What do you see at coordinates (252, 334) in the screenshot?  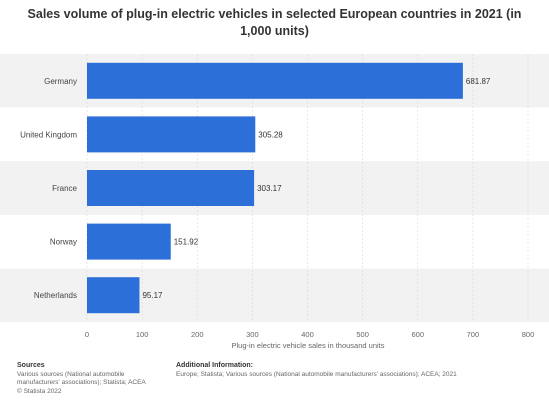 I see `tick-label: 300` at bounding box center [252, 334].